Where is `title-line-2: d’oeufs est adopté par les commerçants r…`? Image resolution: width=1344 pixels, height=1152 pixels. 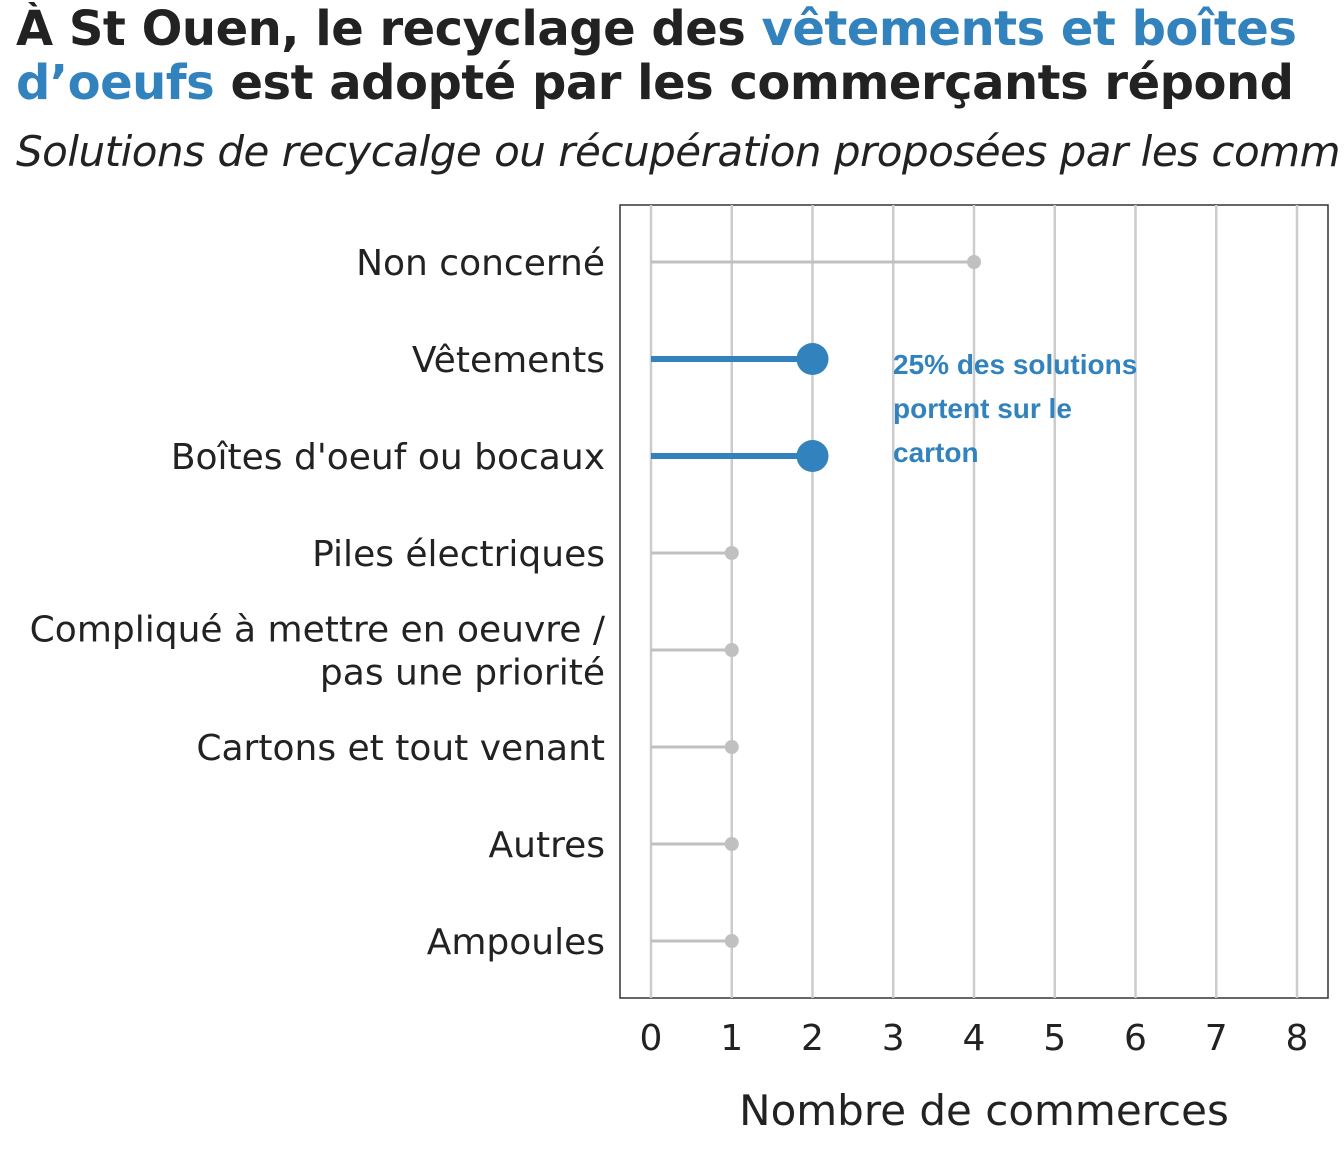
title-line-2: d’oeufs est adopté par les commerçants r… is located at coordinates (680, 83).